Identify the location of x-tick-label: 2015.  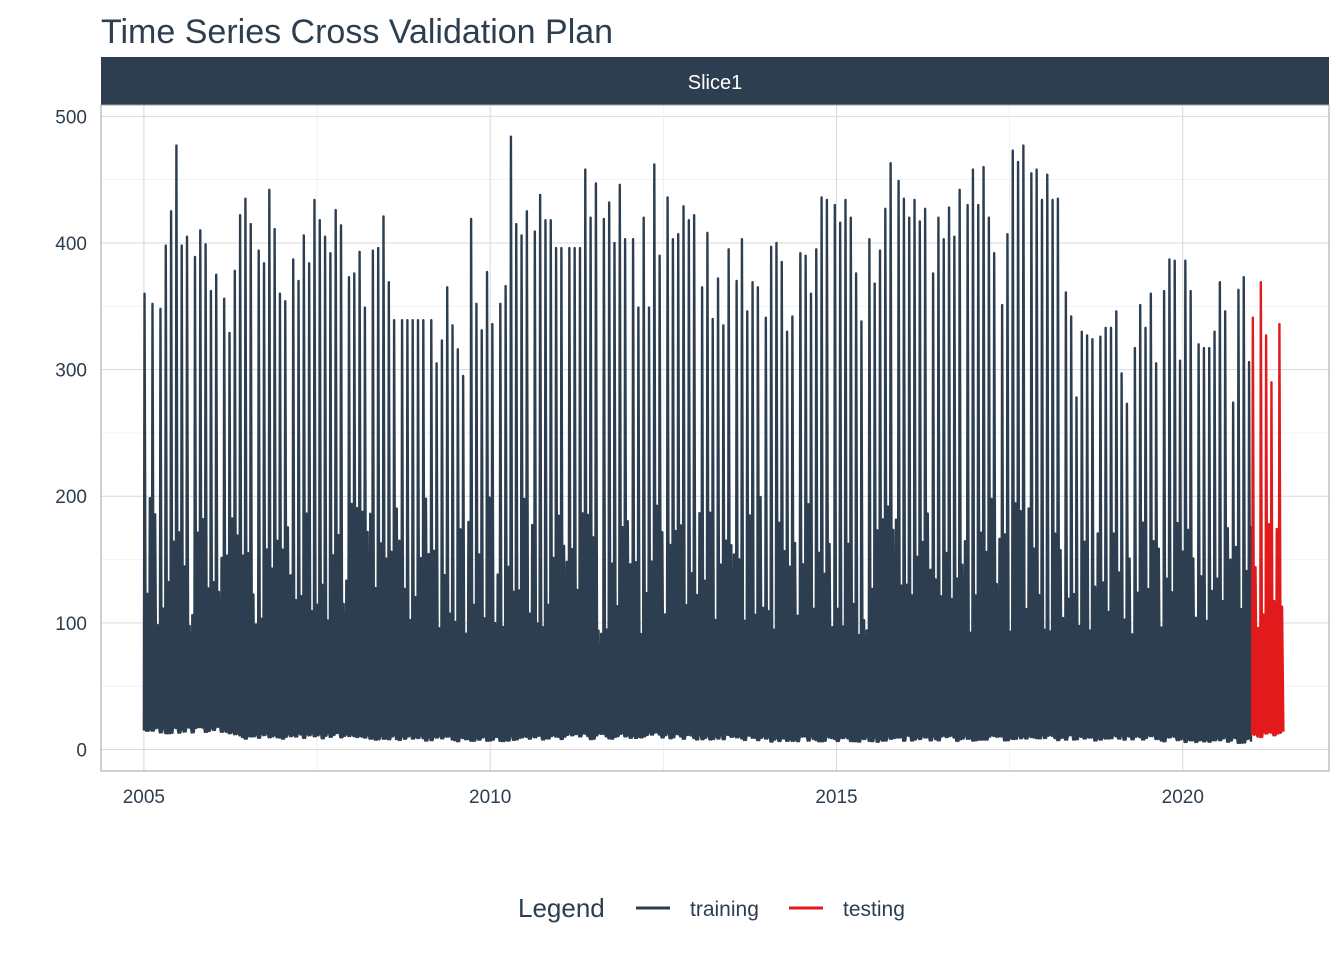
(836, 797).